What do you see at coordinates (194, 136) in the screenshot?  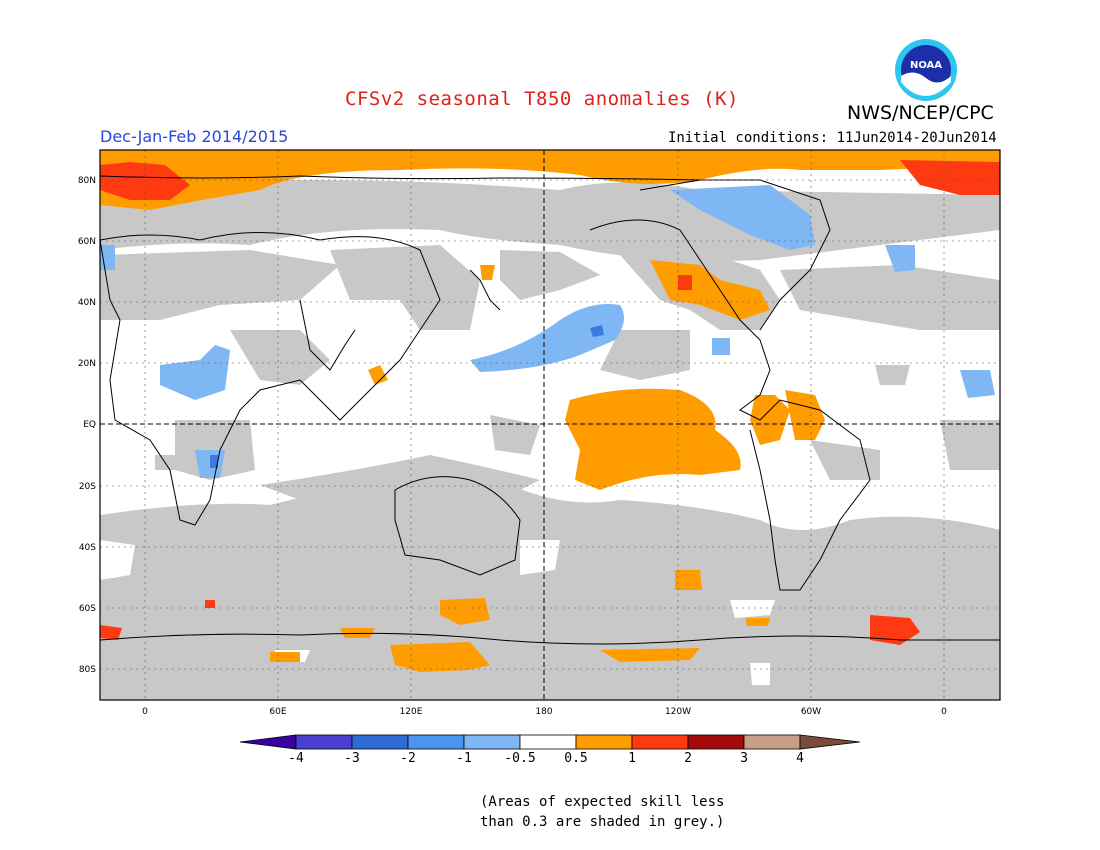 I see `season-label: Dec-Jan-Feb 2014/2015` at bounding box center [194, 136].